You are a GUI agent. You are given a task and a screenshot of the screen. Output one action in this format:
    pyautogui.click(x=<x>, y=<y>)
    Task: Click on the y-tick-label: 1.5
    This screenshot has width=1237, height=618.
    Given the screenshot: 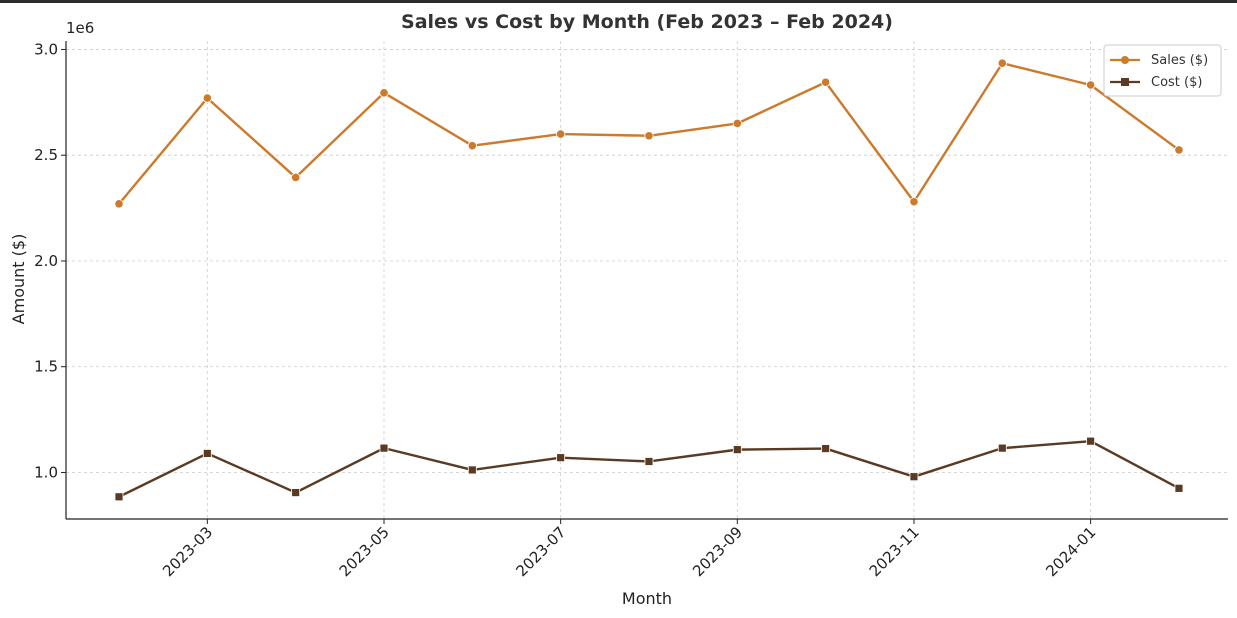 What is the action you would take?
    pyautogui.click(x=46, y=367)
    